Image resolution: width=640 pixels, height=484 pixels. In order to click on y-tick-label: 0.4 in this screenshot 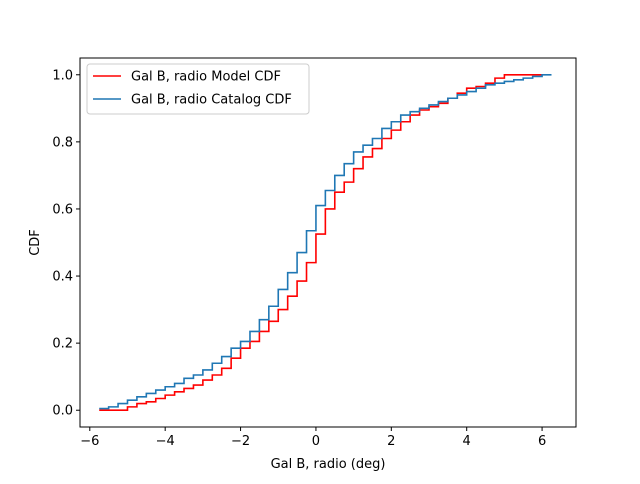, I will do `click(62, 277)`.